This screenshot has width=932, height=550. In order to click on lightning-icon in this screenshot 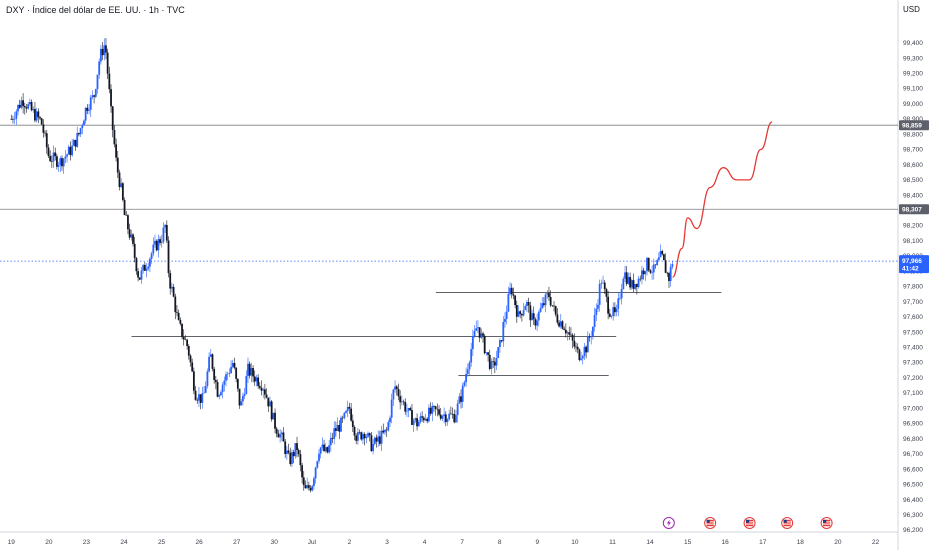, I will do `click(668, 523)`.